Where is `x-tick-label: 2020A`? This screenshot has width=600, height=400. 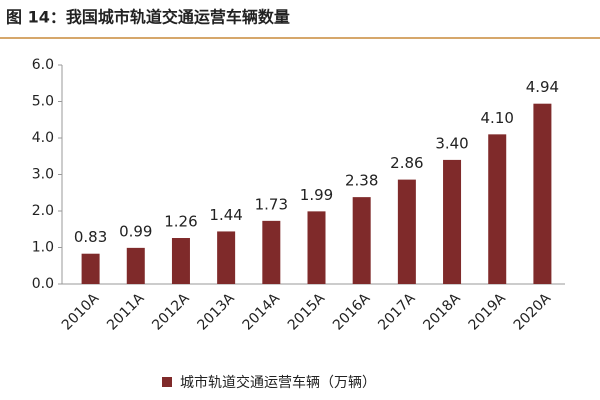
x-tick-label: 2020A is located at coordinates (533, 312).